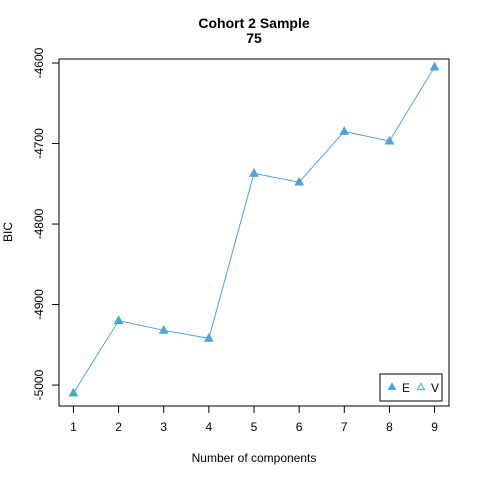 The width and height of the screenshot is (480, 480). Describe the element at coordinates (434, 427) in the screenshot. I see `x-tick-label: 9` at that location.